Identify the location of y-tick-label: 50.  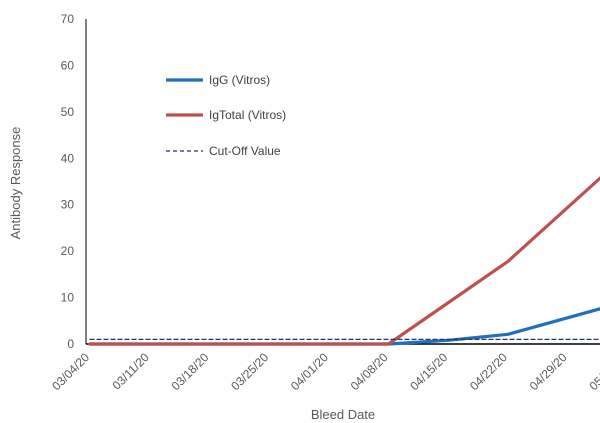
(68, 112).